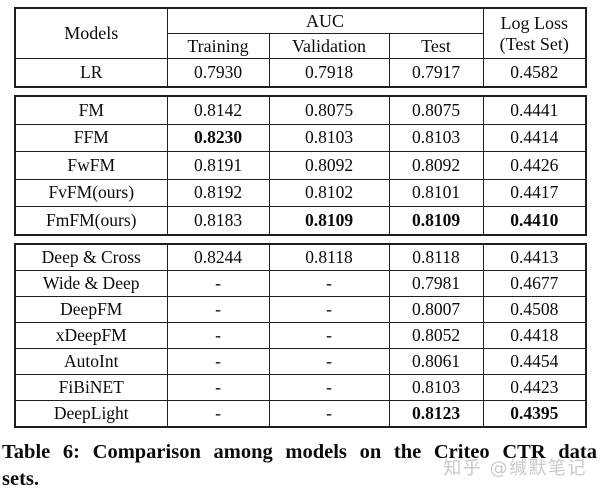 Image resolution: width=600 pixels, height=495 pixels. I want to click on table-row: xDeepFM - - 0.8052 0.4418, so click(300, 335).